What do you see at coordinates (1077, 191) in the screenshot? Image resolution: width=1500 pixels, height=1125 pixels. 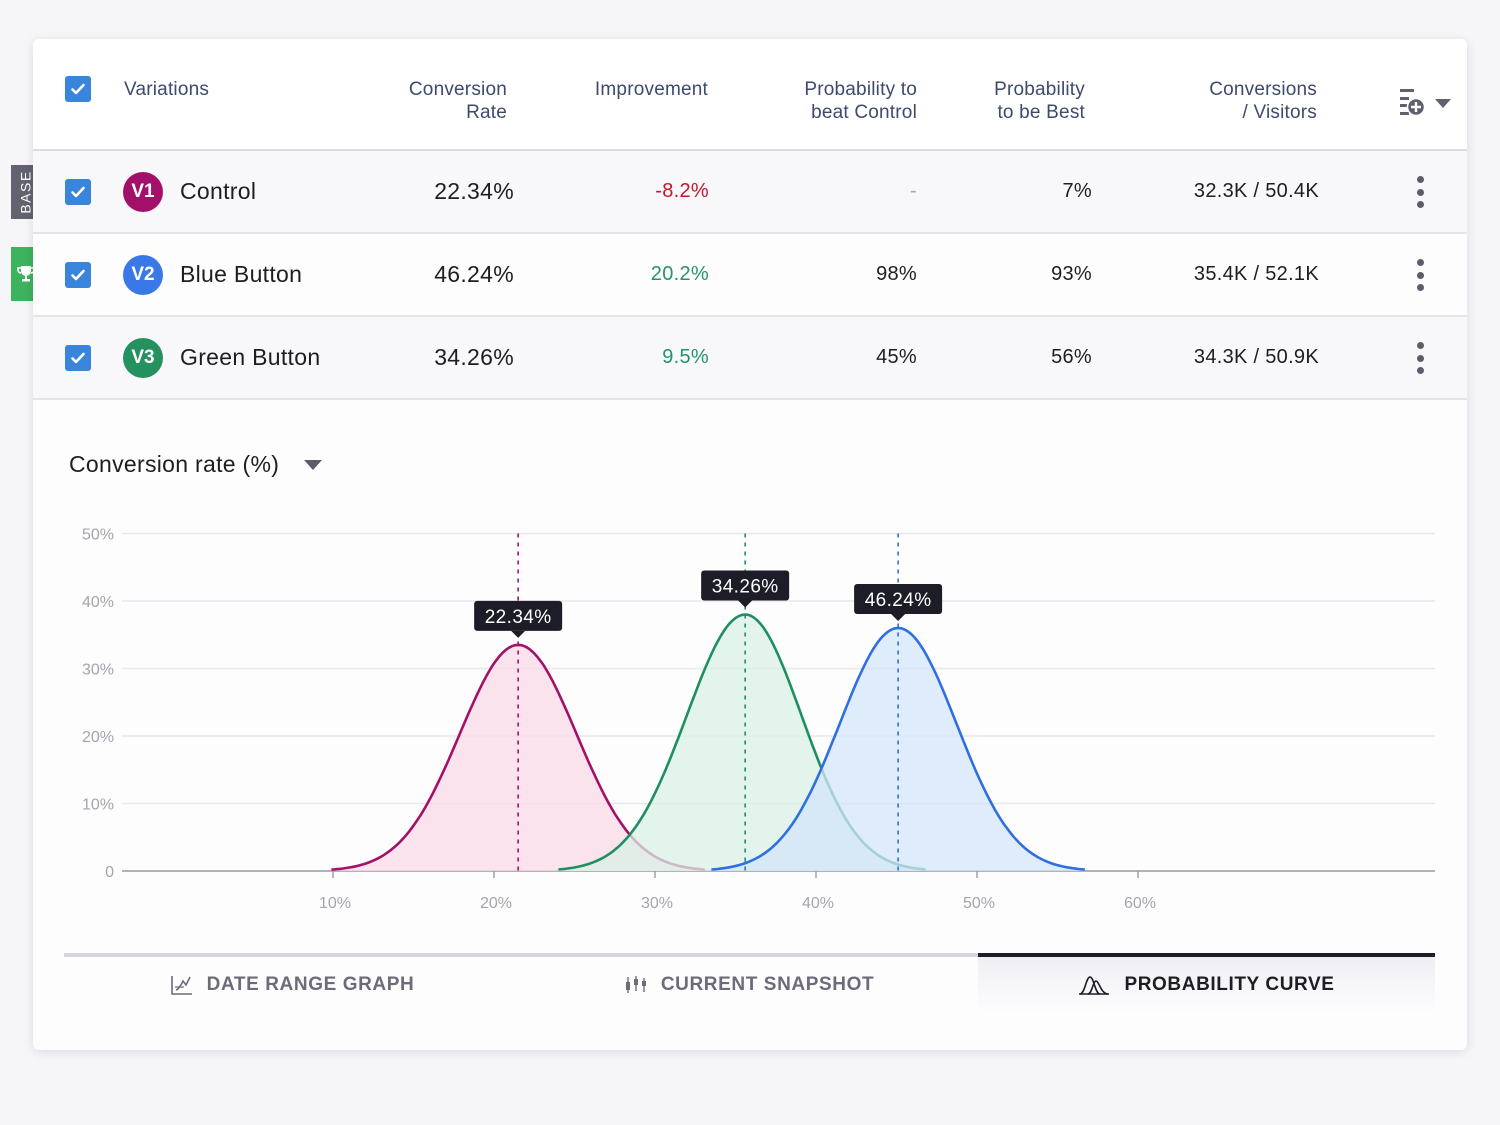 I see `prob-best: 7%` at bounding box center [1077, 191].